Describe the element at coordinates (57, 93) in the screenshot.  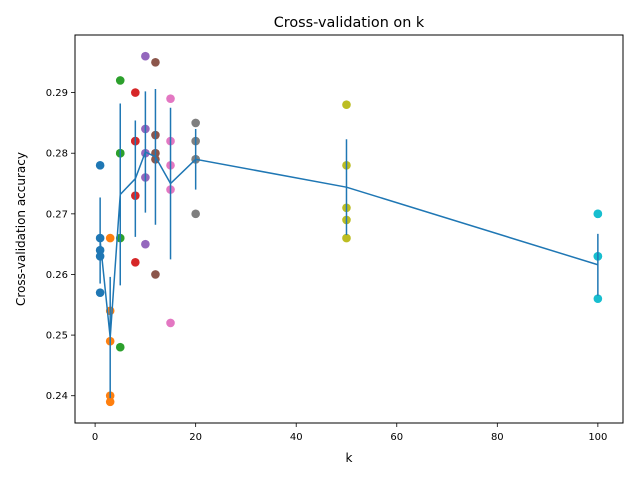
I see `y-tick-label: 0.29` at that location.